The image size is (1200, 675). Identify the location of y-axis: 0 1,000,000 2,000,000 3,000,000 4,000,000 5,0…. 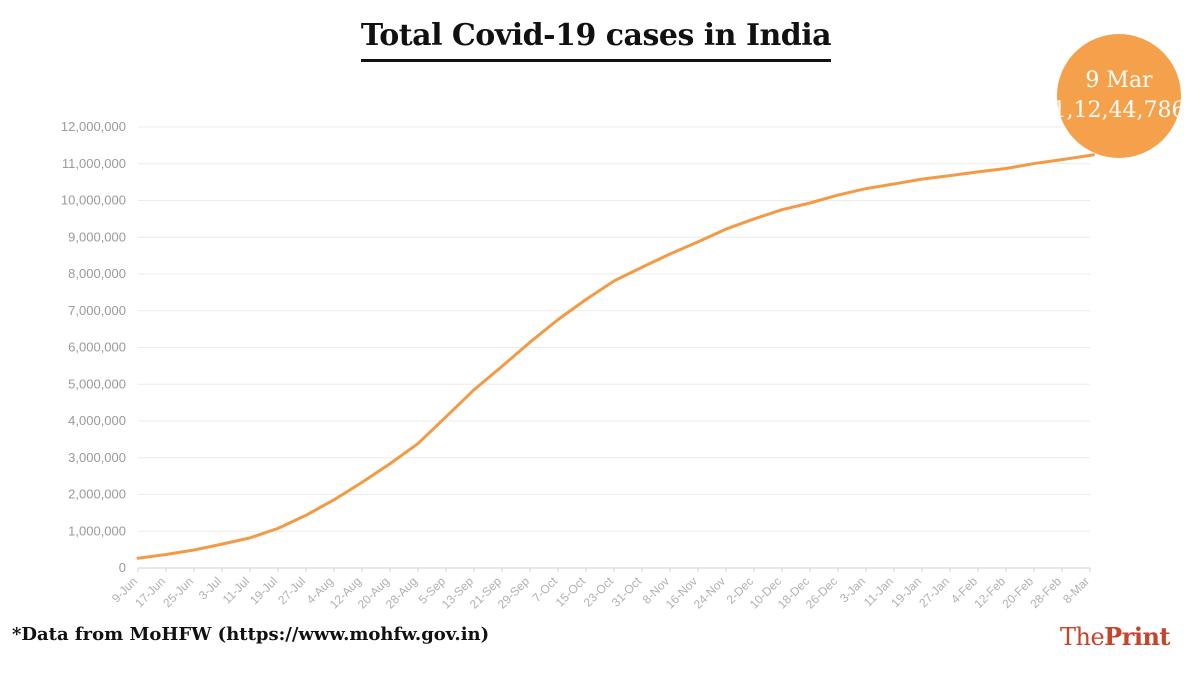
(93, 347).